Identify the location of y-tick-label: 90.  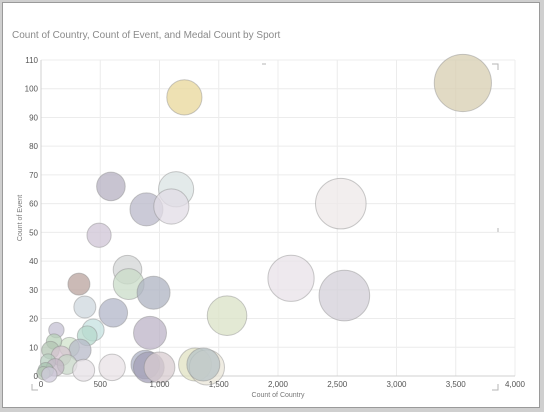
(33, 117).